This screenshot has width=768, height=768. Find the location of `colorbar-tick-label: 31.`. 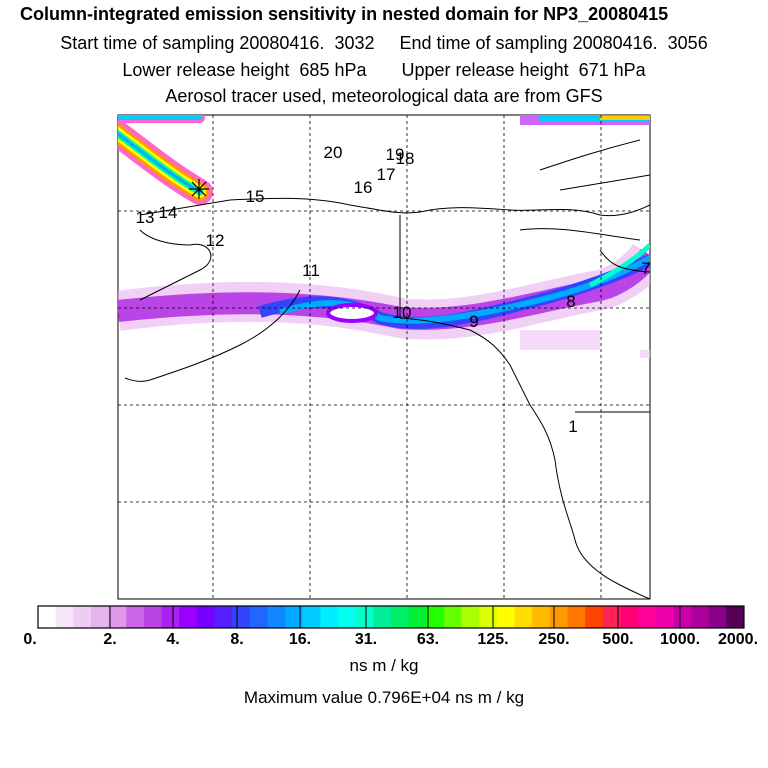

colorbar-tick-label: 31. is located at coordinates (366, 639).